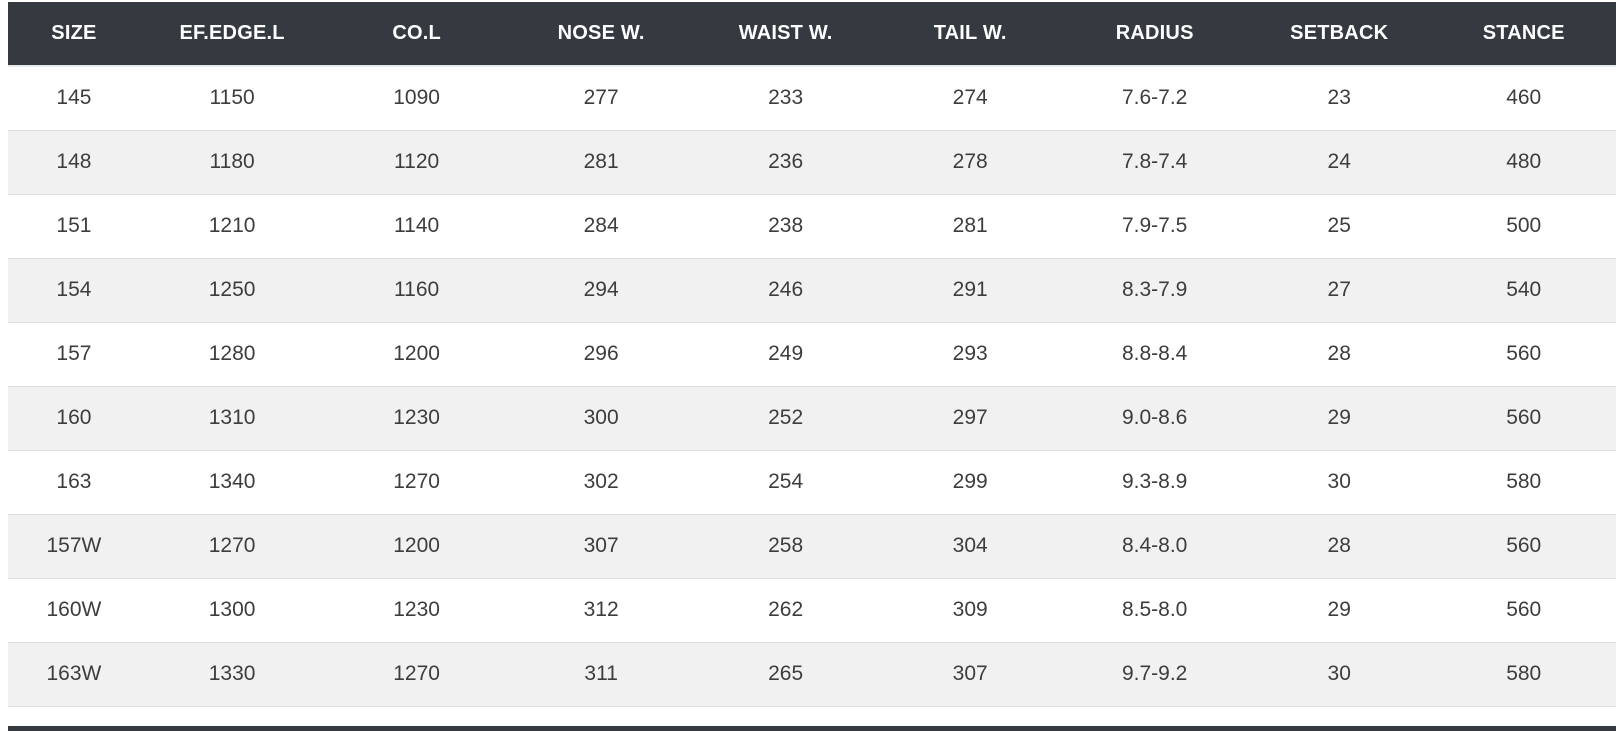  I want to click on table-cell: 236, so click(786, 161).